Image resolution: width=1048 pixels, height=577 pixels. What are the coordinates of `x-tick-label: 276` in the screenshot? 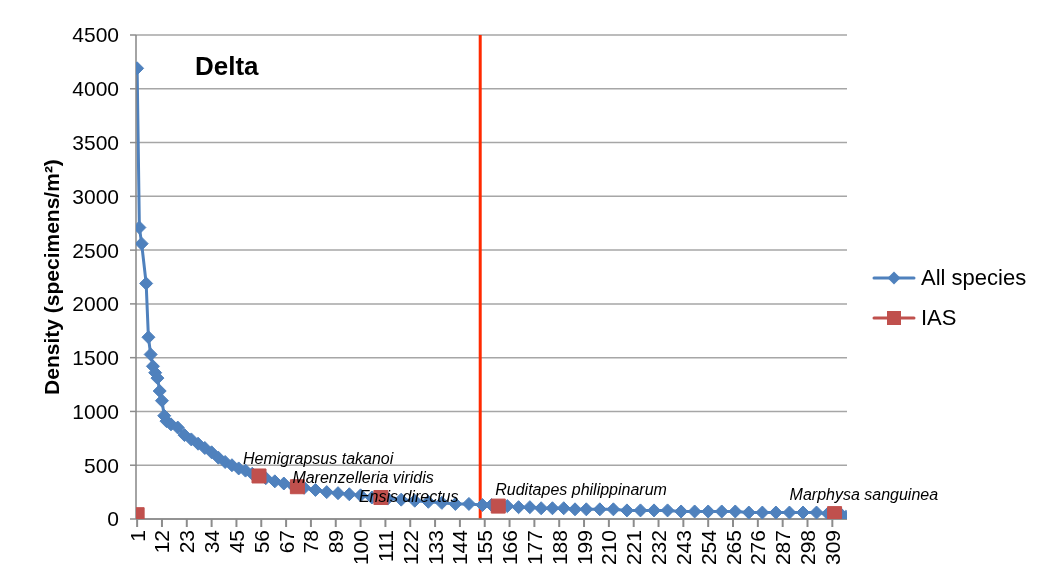 It's located at (758, 548).